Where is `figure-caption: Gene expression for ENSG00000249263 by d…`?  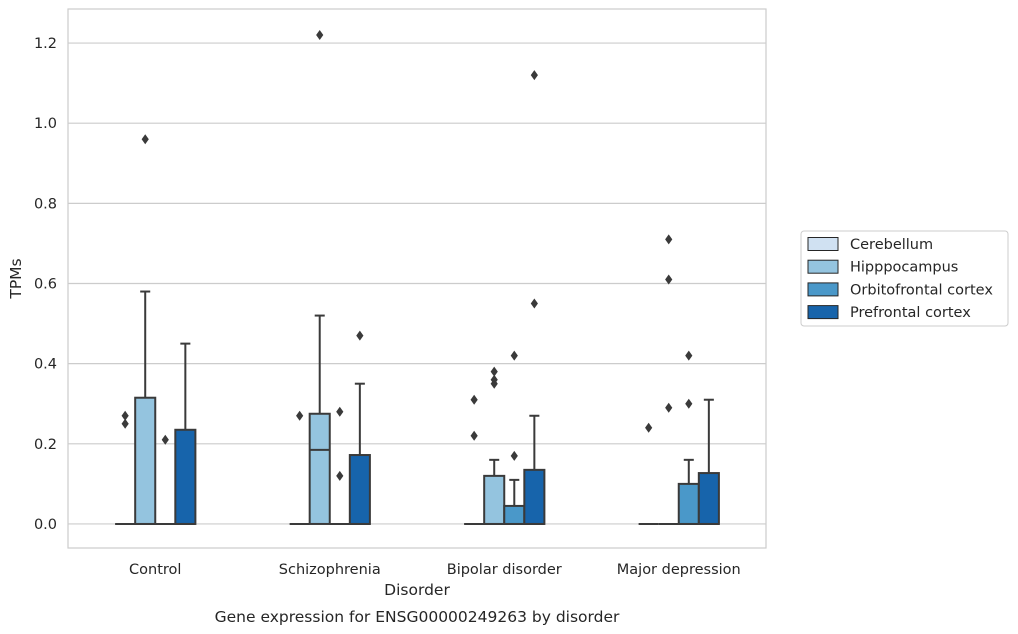
figure-caption: Gene expression for ENSG00000249263 by d… is located at coordinates (417, 617).